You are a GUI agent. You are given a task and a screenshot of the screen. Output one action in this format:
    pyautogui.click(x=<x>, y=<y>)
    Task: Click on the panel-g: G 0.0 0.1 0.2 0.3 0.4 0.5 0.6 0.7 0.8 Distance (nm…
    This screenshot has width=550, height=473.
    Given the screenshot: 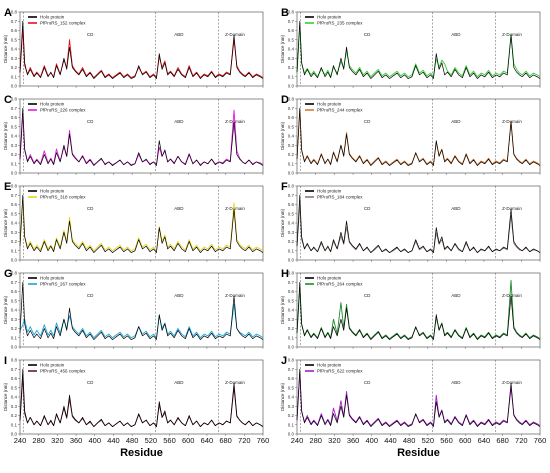 What is the action you would take?
    pyautogui.click(x=133, y=309)
    